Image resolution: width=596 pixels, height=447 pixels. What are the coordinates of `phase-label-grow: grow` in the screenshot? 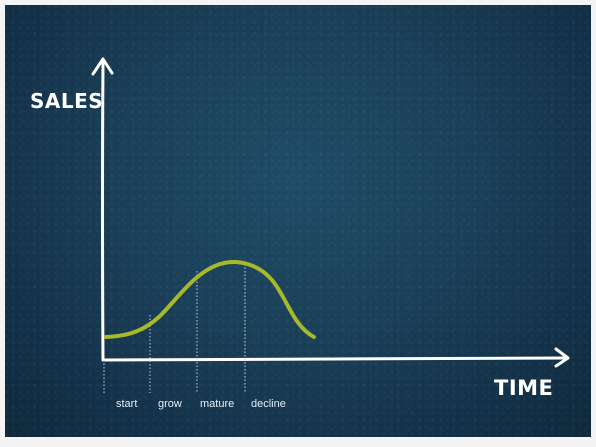 It's located at (170, 404).